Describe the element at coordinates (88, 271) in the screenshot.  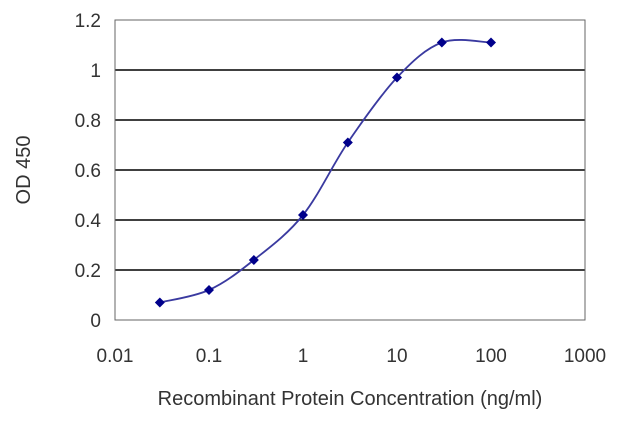
I see `y-tick-label: 0.2` at that location.